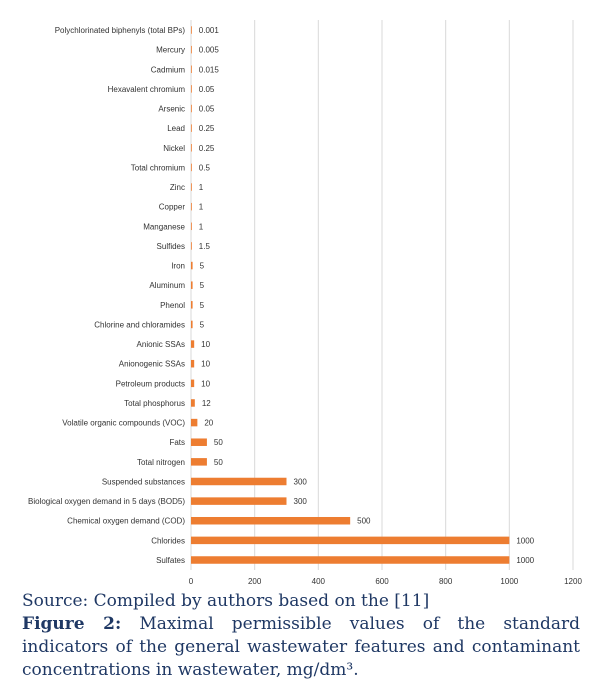  What do you see at coordinates (525, 560) in the screenshot?
I see `value-label-28: 1000` at bounding box center [525, 560].